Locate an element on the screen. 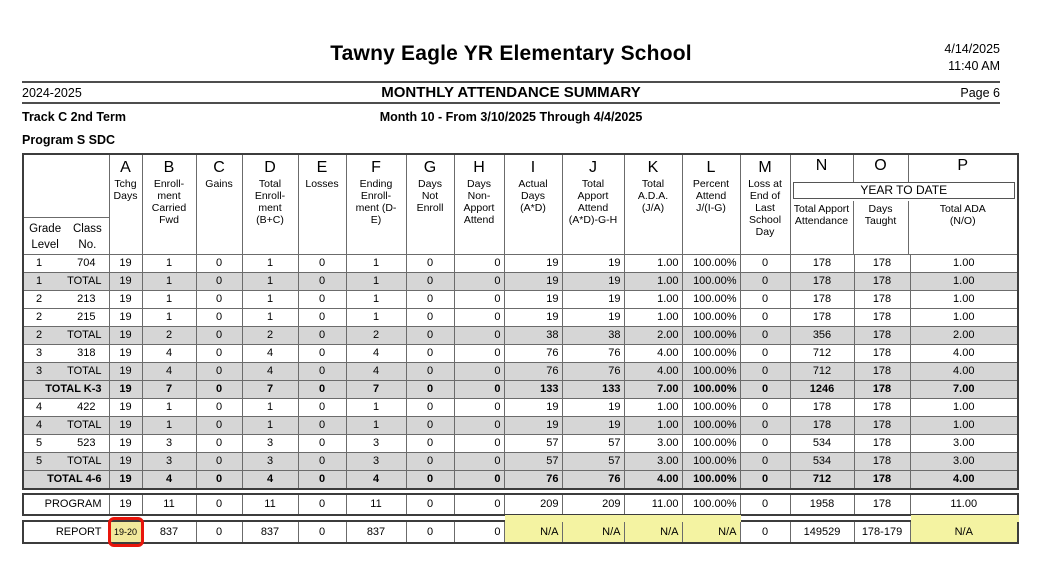 This screenshot has height=588, width=1041. cell-P: 7.00 is located at coordinates (964, 389).